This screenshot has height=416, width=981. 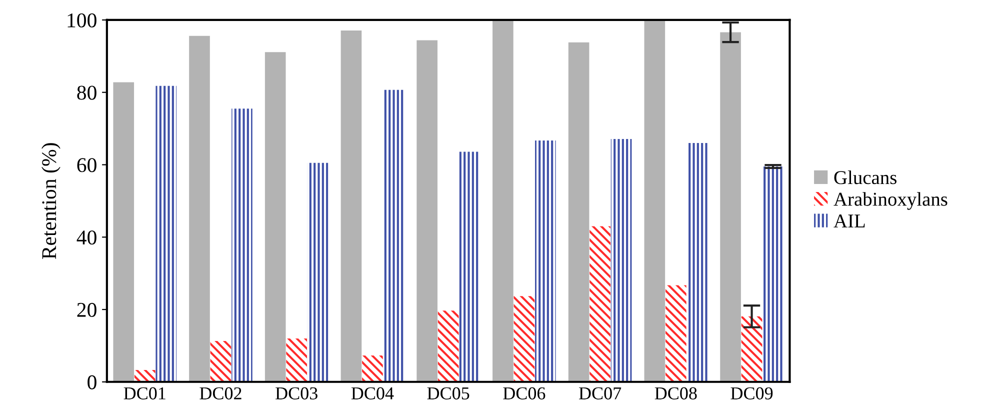 What do you see at coordinates (145, 393) in the screenshot?
I see `x-tick-label: DC01` at bounding box center [145, 393].